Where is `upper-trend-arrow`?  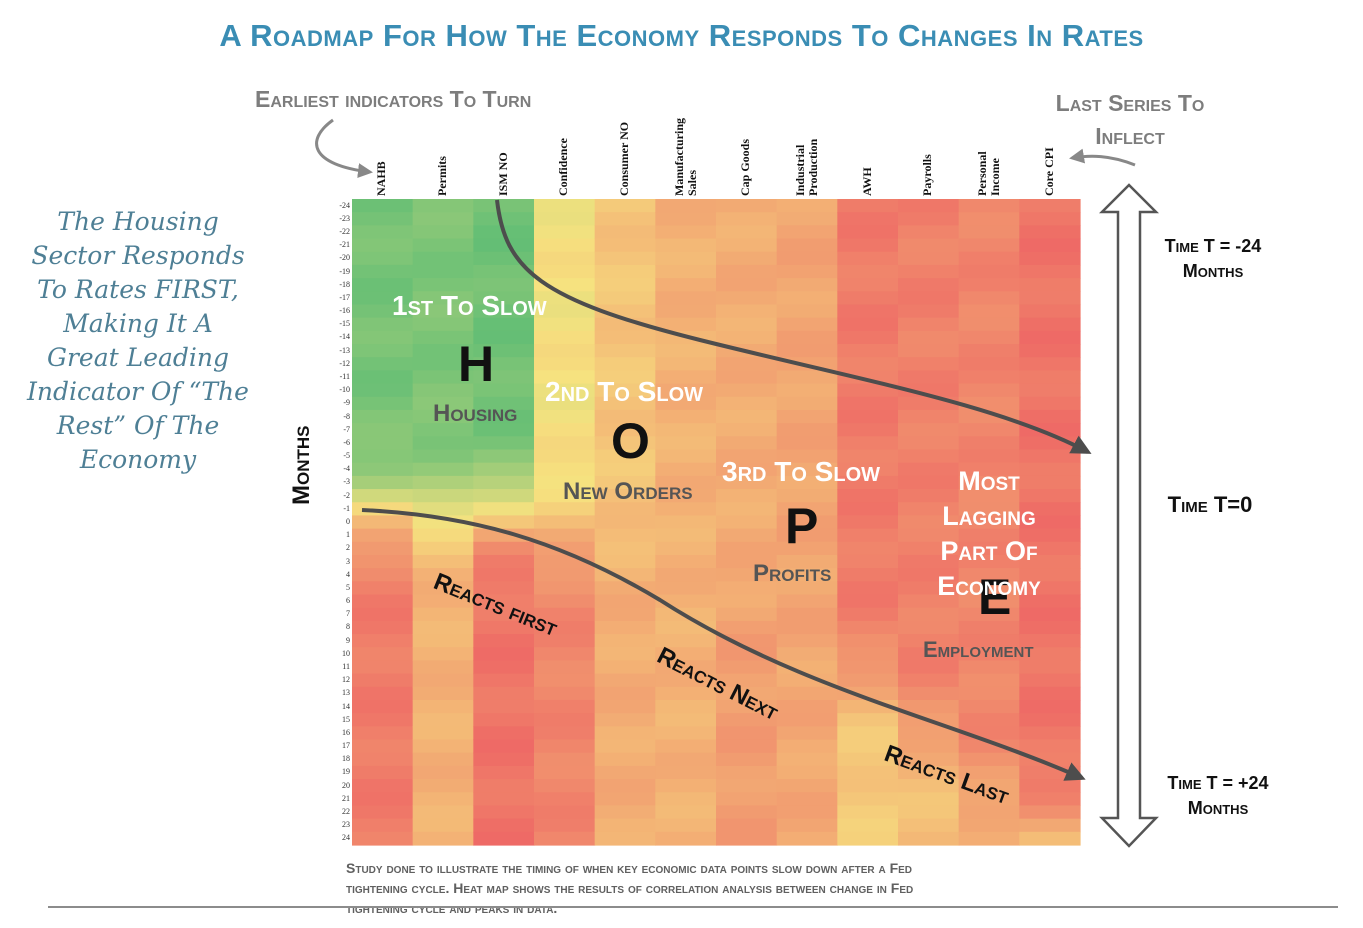
upper-trend-arrow is located at coordinates (793, 326).